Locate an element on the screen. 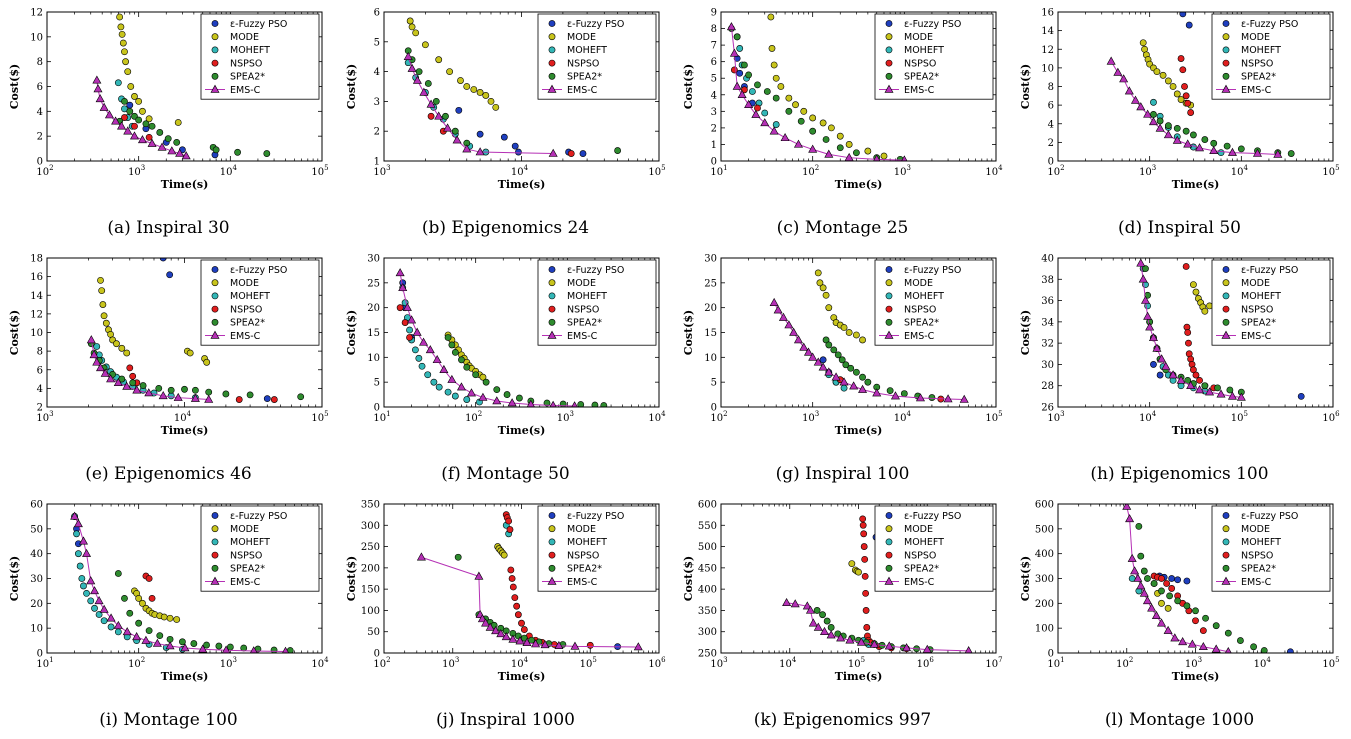 This screenshot has height=739, width=1351. legend-marker-moheft is located at coordinates (215, 50).